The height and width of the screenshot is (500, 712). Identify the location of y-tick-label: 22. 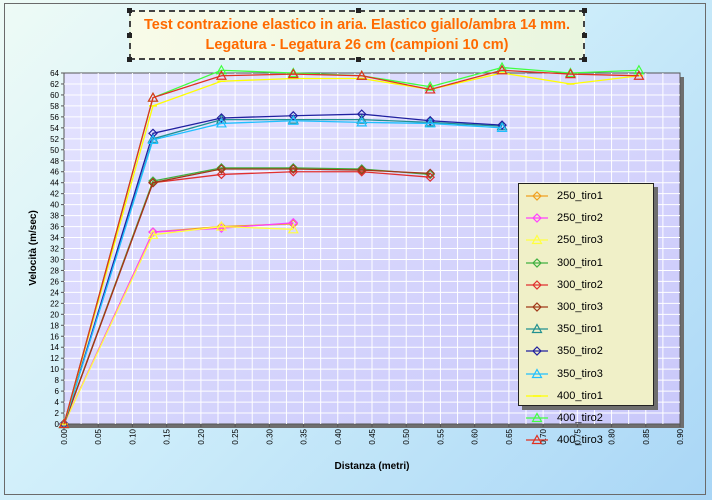
(54, 303).